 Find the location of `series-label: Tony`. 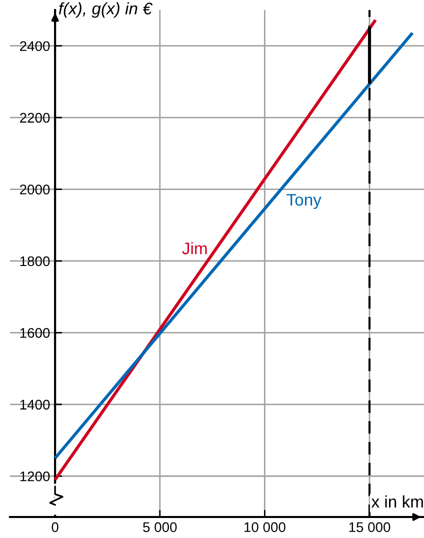

series-label: Tony is located at coordinates (304, 202).